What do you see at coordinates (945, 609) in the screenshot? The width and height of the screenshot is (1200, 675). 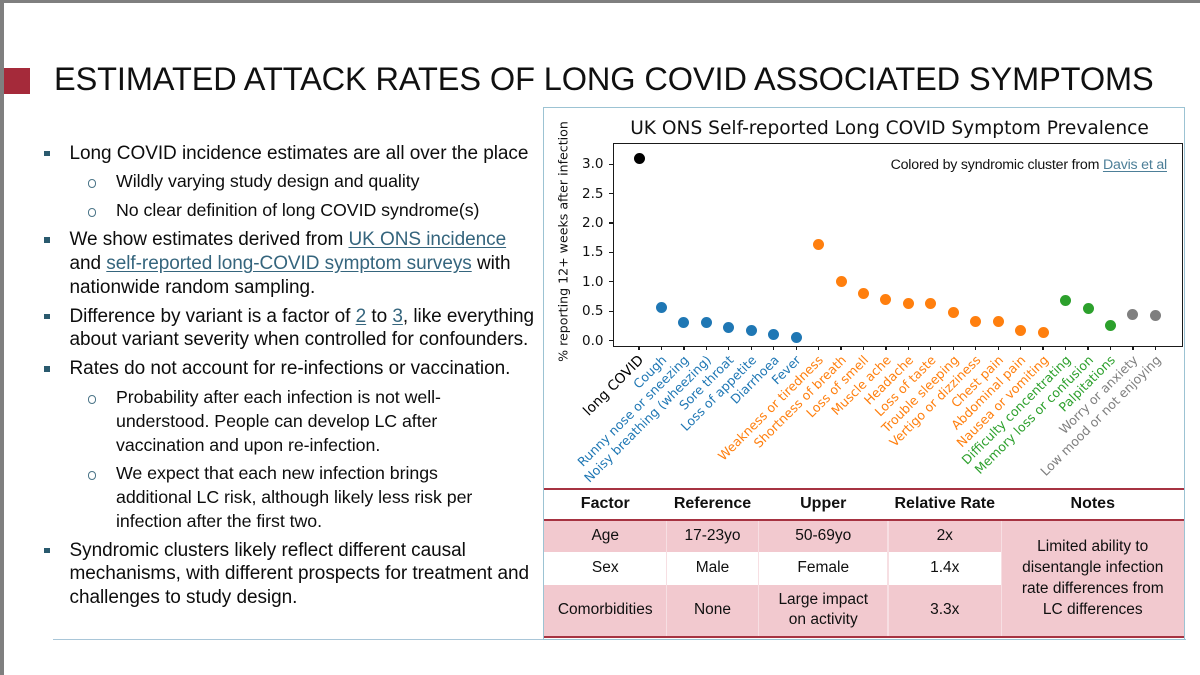 I see `table-cell-comorbidities-rate: 3.3x` at bounding box center [945, 609].